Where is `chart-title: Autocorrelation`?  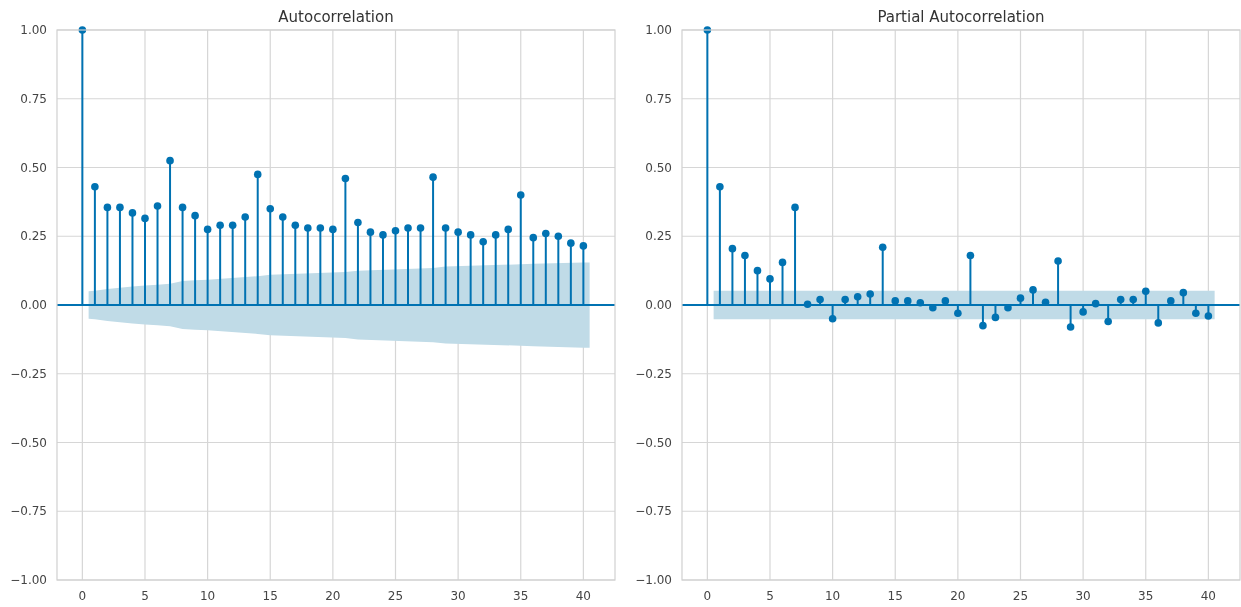
chart-title: Autocorrelation is located at coordinates (336, 17).